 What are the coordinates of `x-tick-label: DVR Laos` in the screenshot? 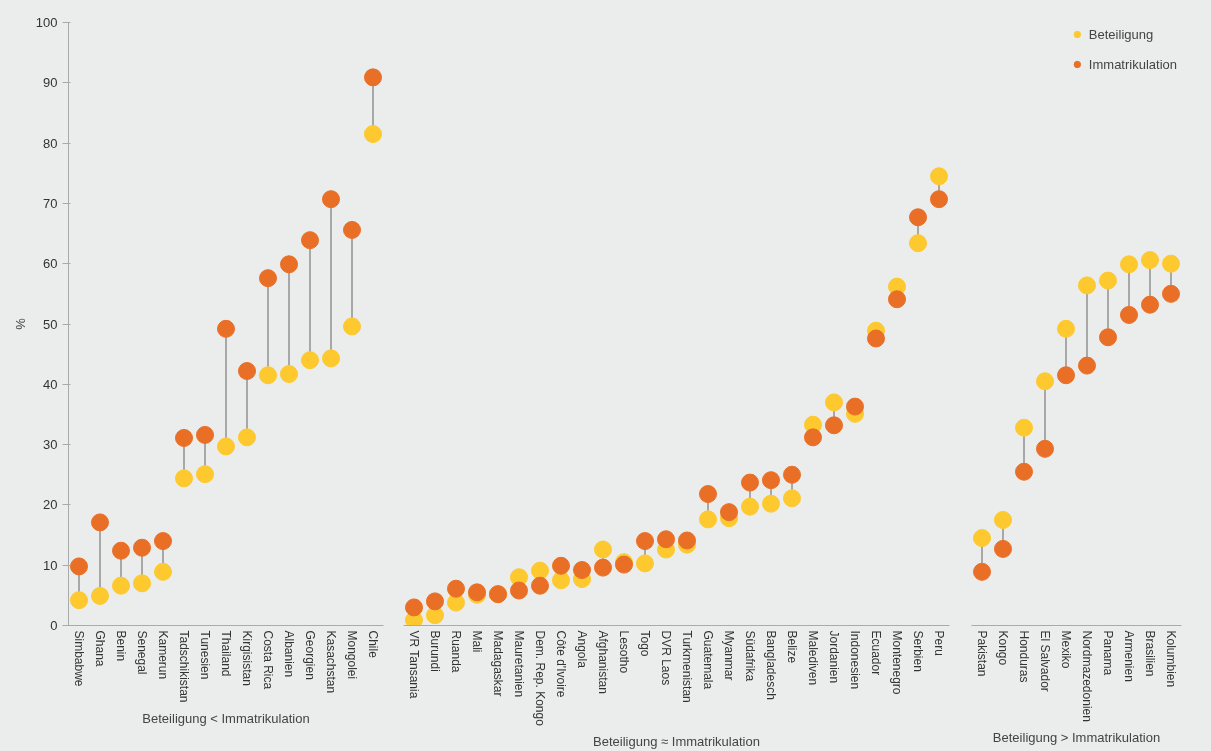 It's located at (666, 658).